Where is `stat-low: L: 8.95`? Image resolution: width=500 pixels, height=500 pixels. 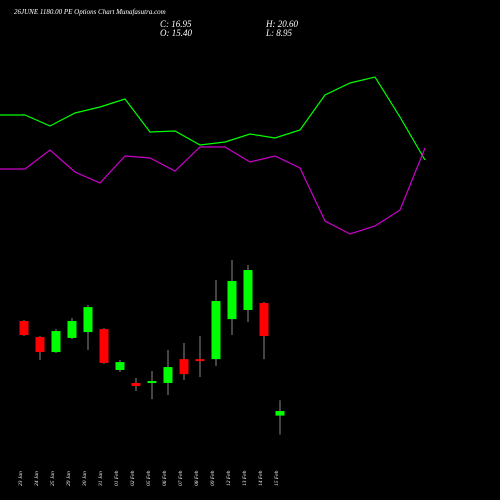 stat-low: L: 8.95 is located at coordinates (279, 33).